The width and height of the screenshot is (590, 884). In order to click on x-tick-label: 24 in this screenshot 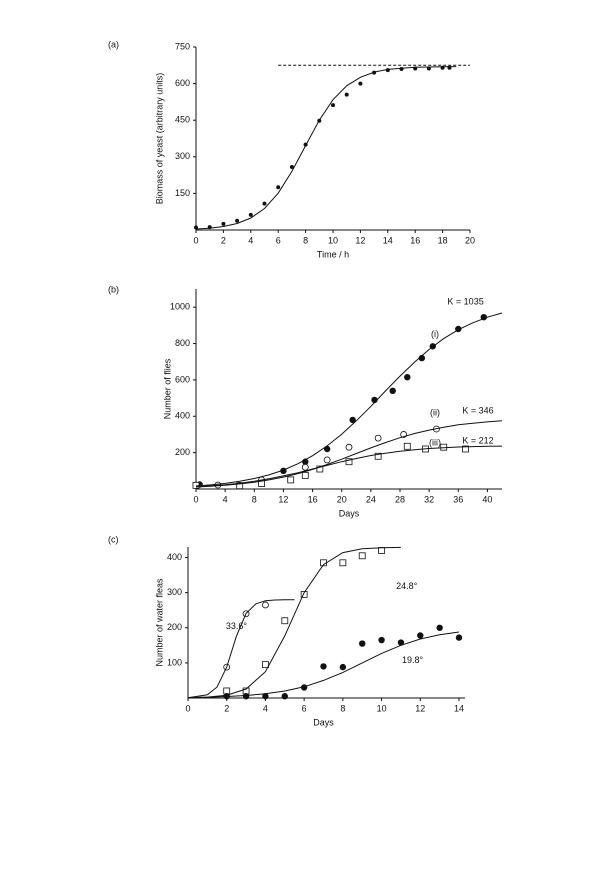, I will do `click(371, 499)`.